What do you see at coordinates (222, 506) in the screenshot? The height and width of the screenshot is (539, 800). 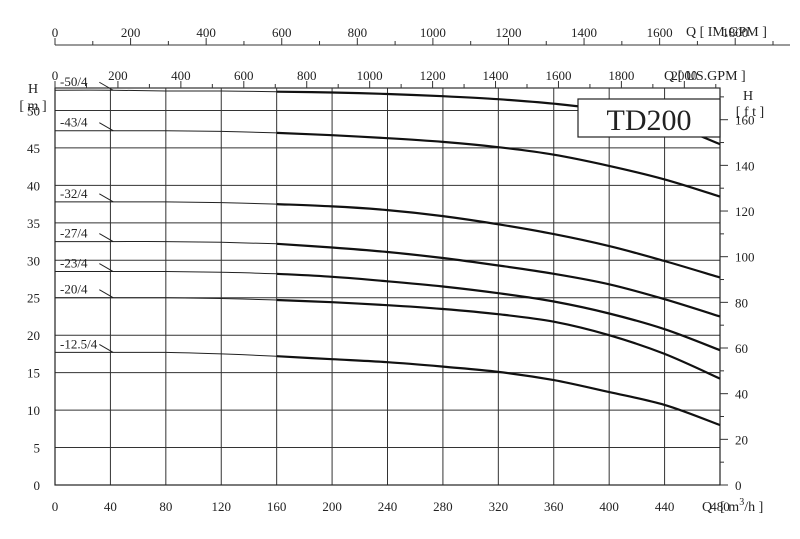 I see `x-tick-label: 120` at bounding box center [222, 506].